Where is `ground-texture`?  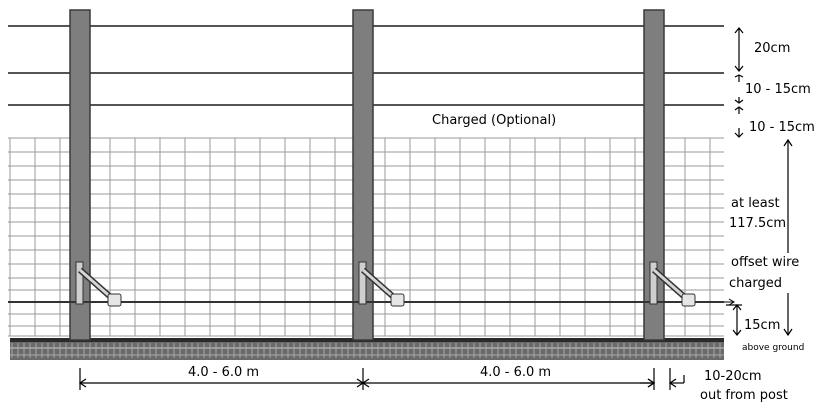 ground-texture is located at coordinates (366, 350).